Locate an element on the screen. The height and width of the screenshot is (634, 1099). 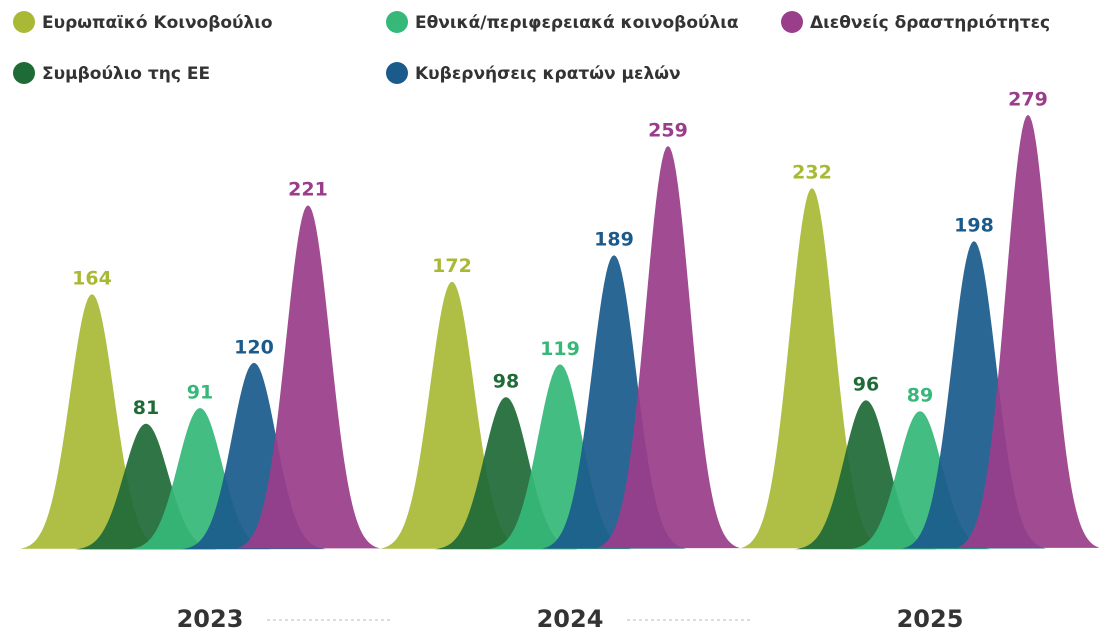
legend-label: Διεθνείς δραστηριότητες is located at coordinates (930, 23).